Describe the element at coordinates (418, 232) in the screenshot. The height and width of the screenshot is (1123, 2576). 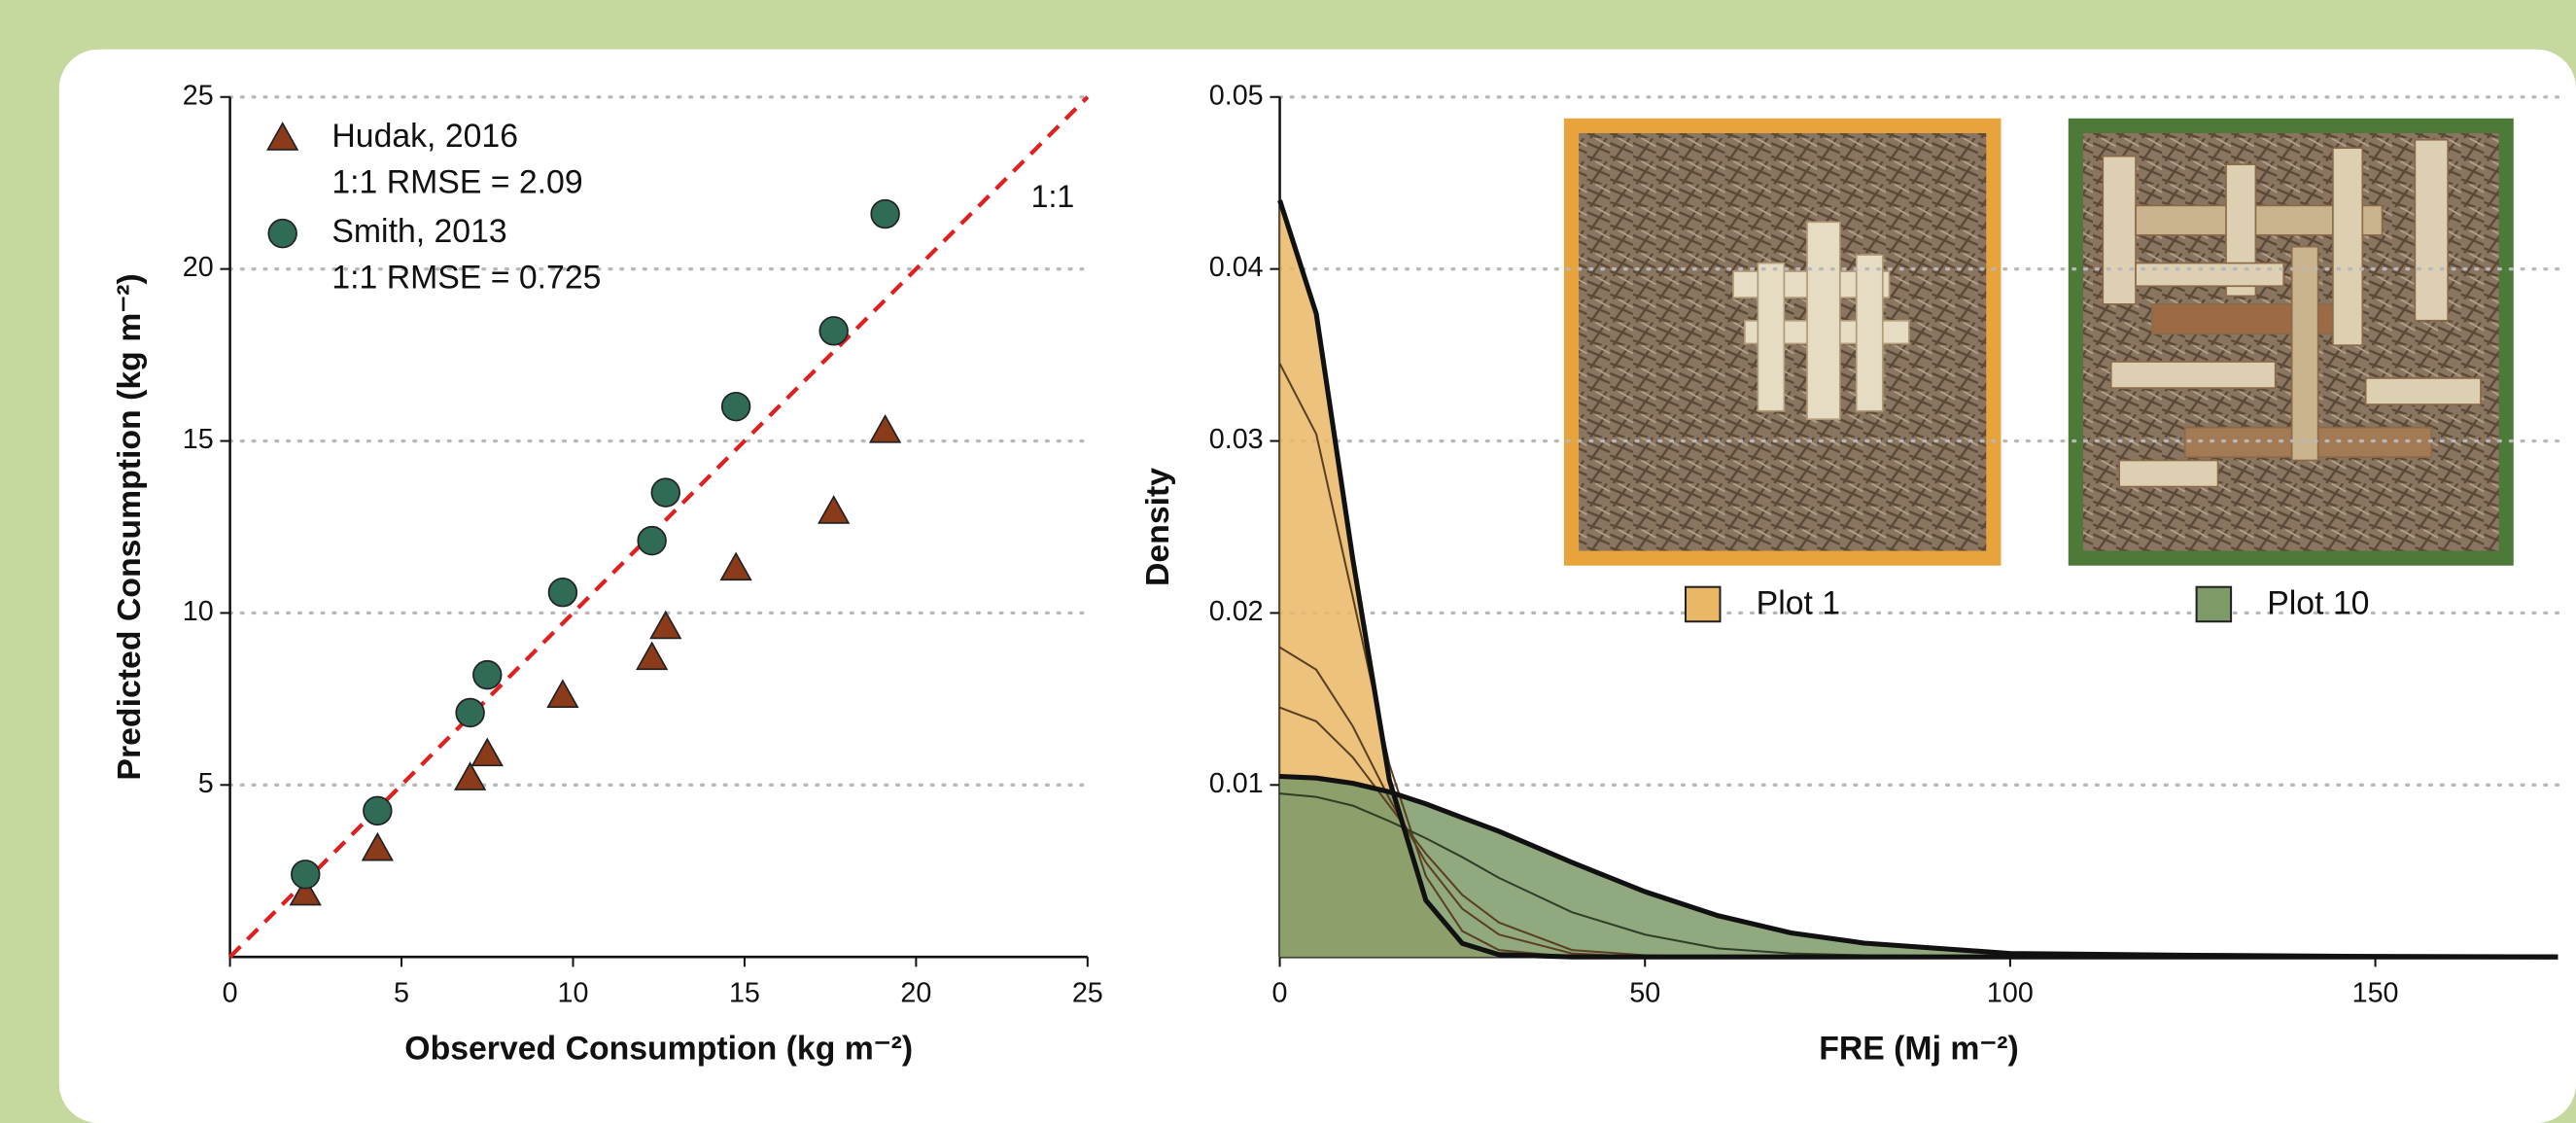
I see `legend-label: Smith, 2013` at that location.